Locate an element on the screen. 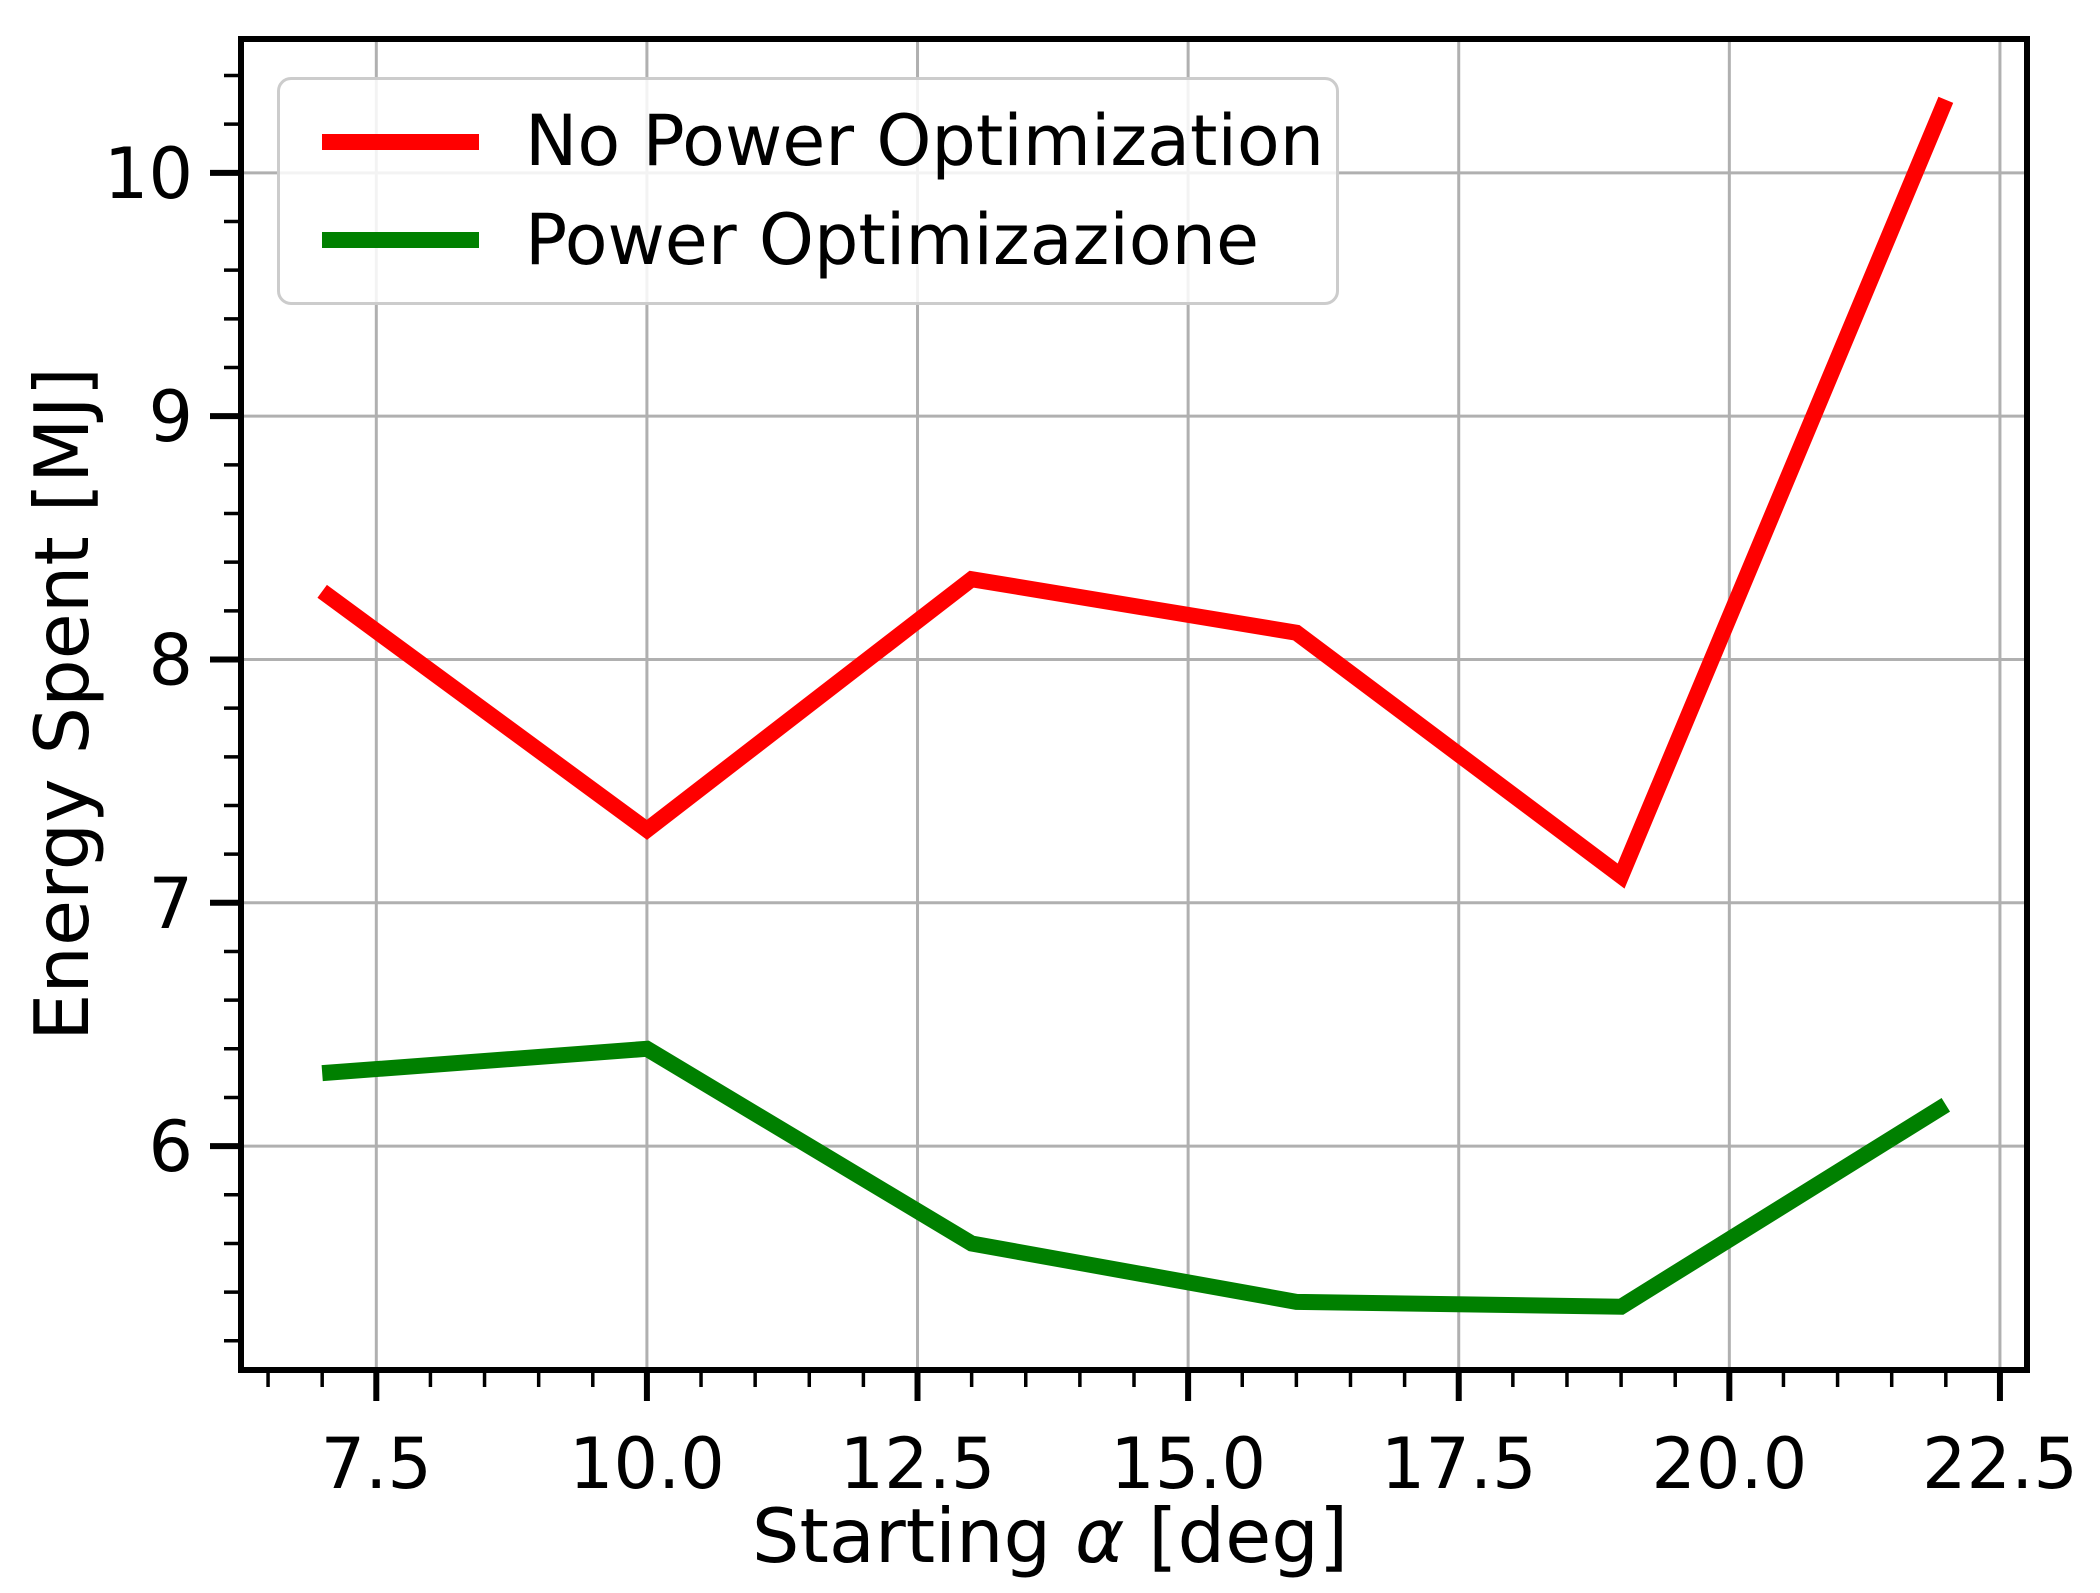 This screenshot has height=1593, width=2100. x-tick-label: 12.5 is located at coordinates (918, 1464).